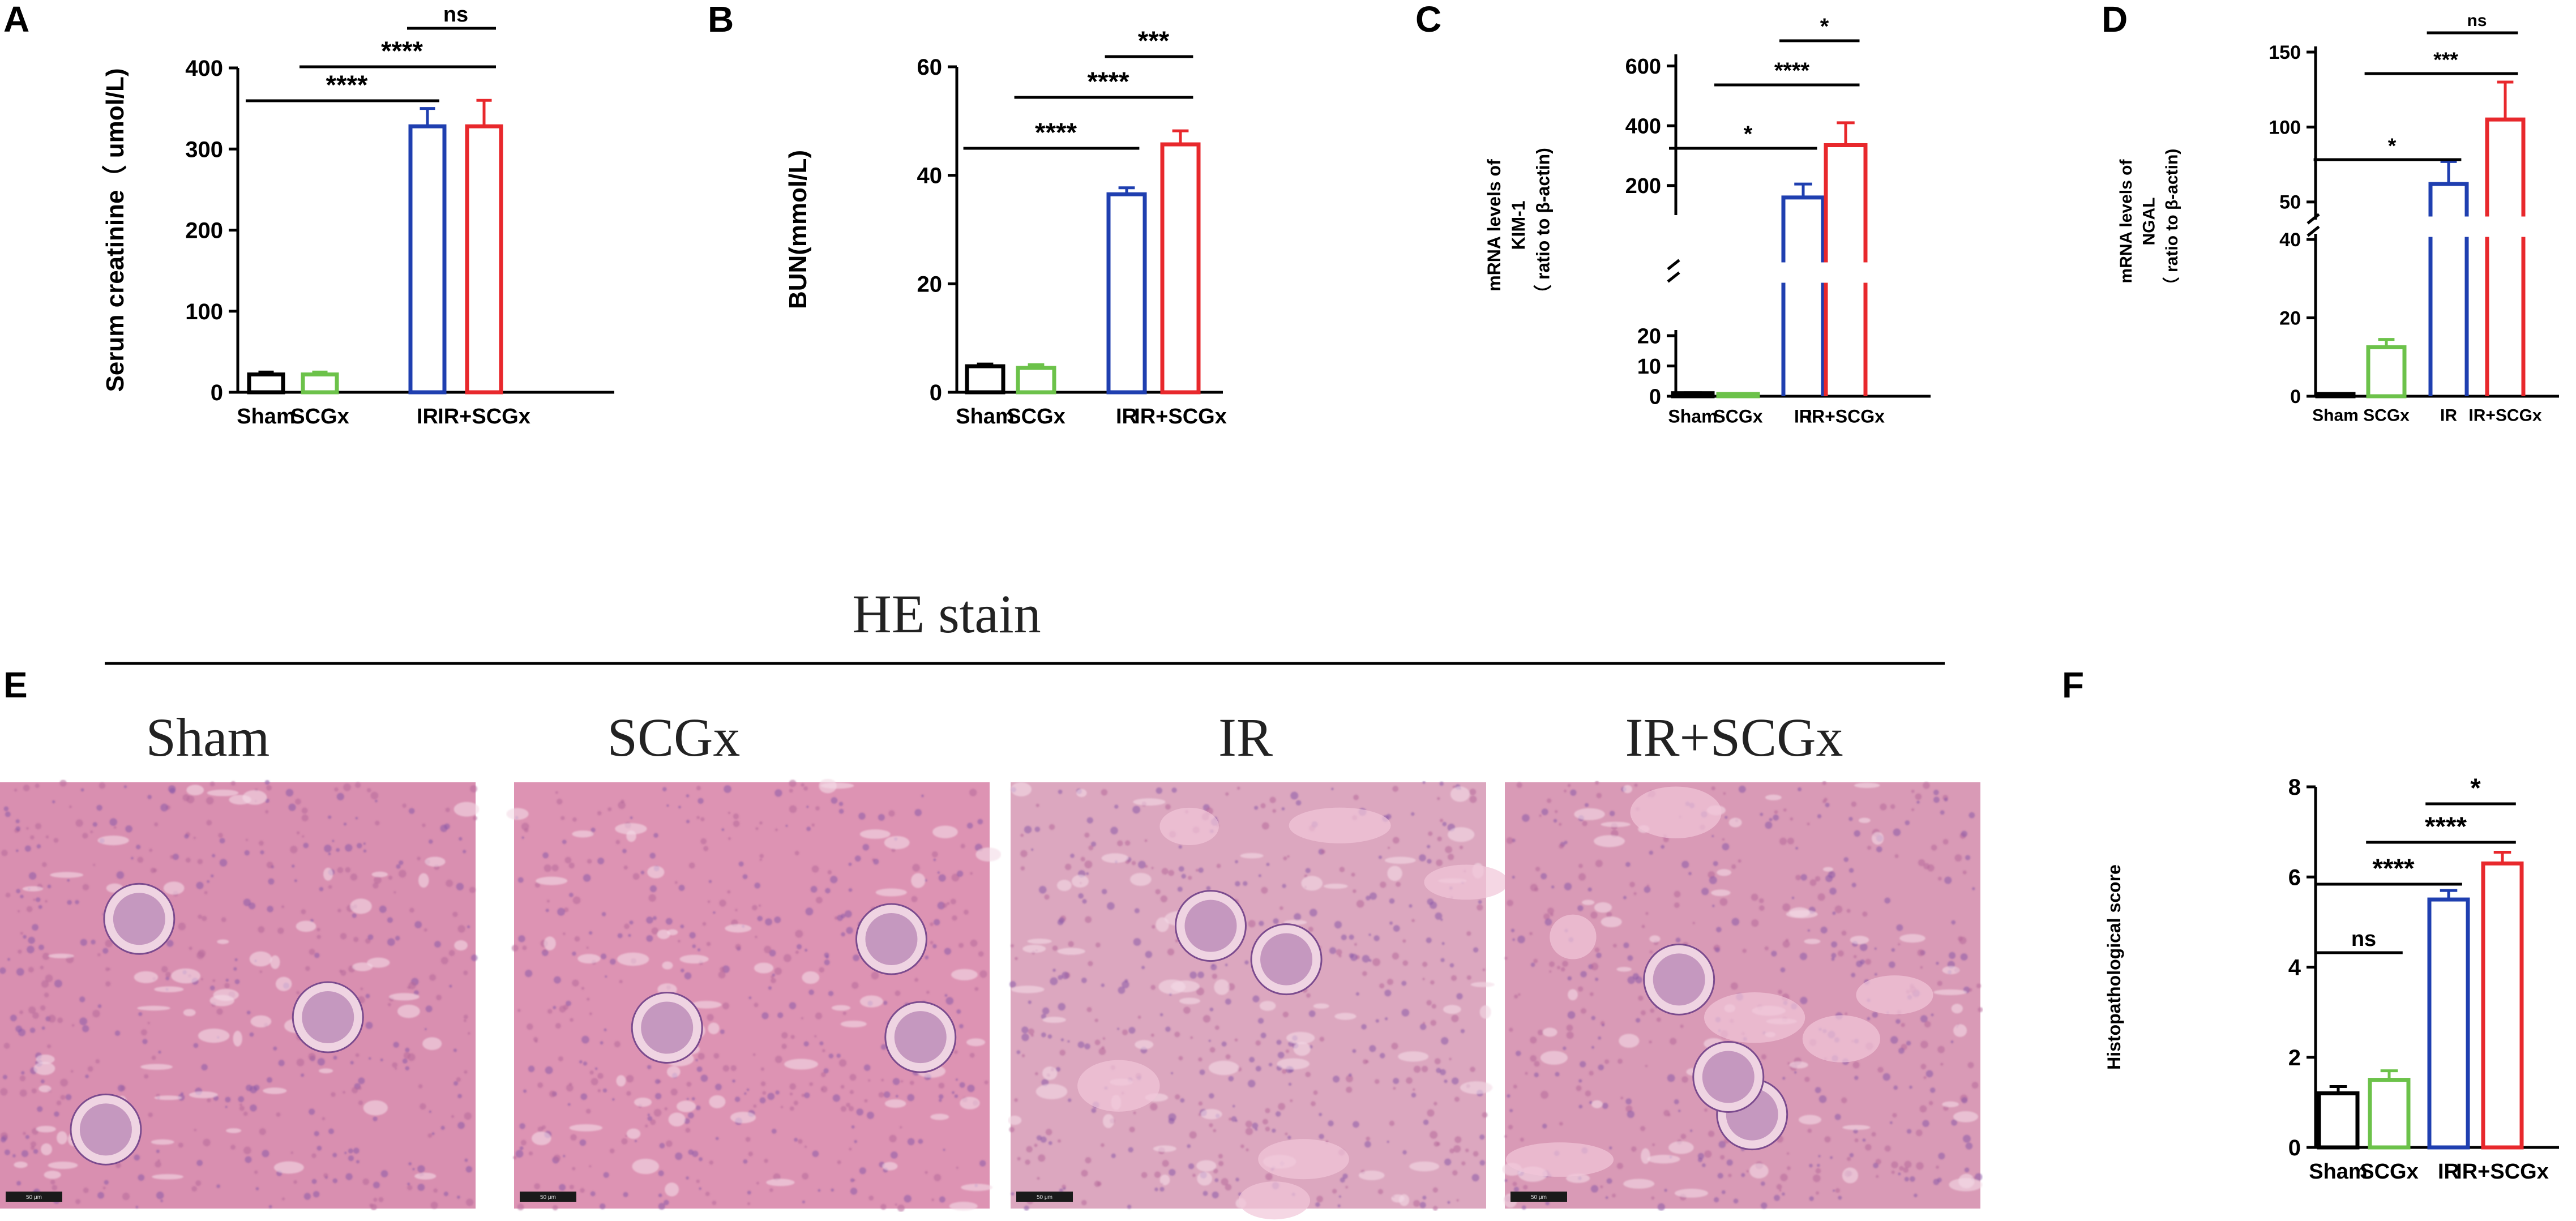 This screenshot has height=1221, width=2576. What do you see at coordinates (798, 229) in the screenshot?
I see `y-axis-label: BUN(mmol/L)` at bounding box center [798, 229].